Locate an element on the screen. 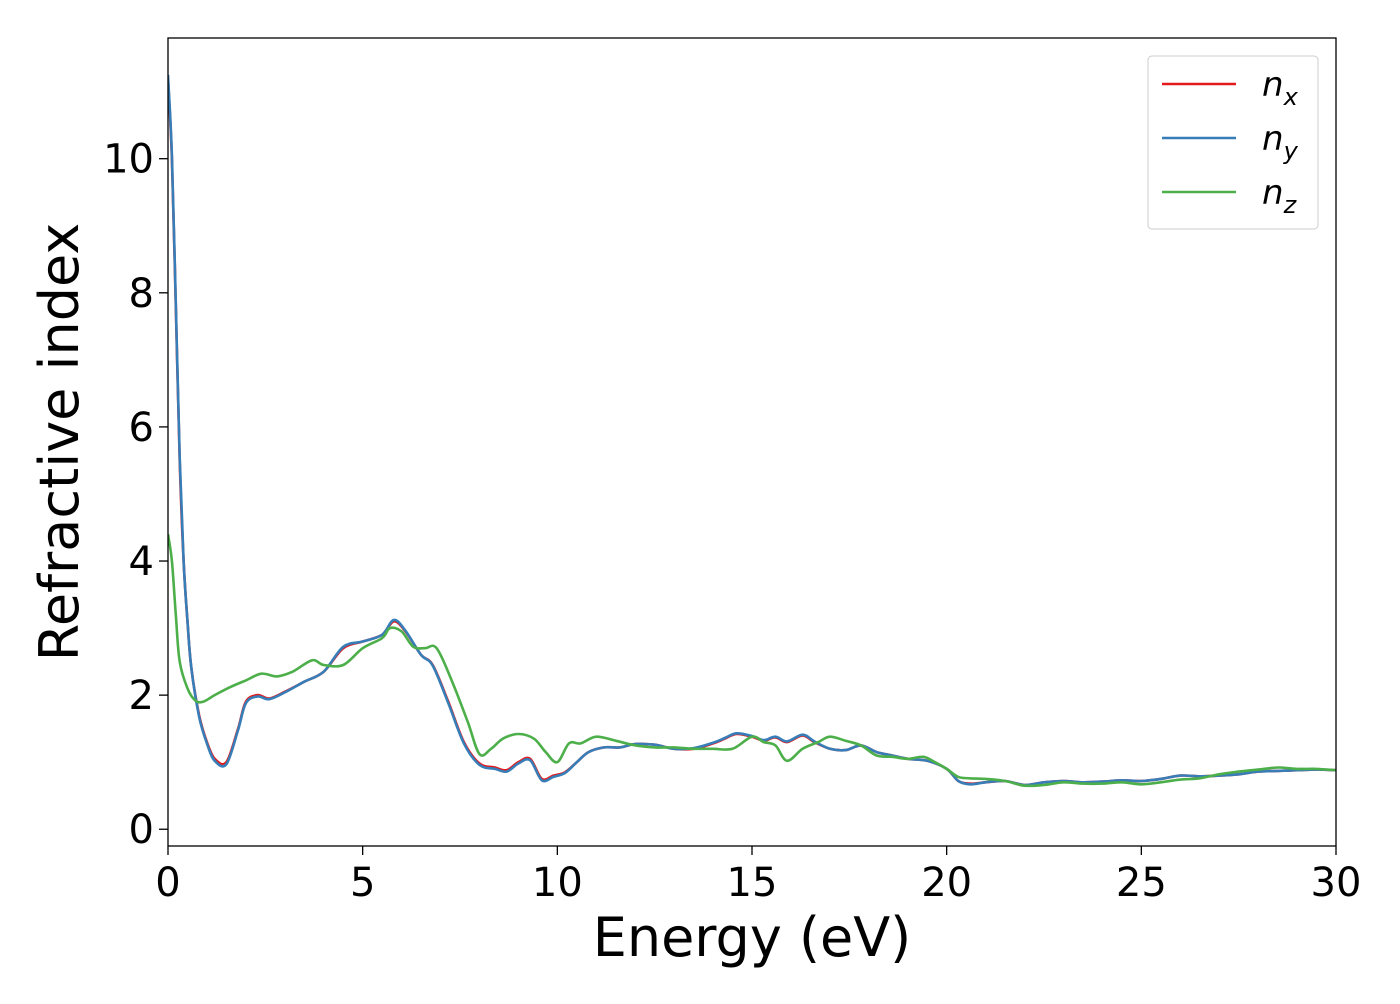  x-tick-label: 20 is located at coordinates (946, 883).